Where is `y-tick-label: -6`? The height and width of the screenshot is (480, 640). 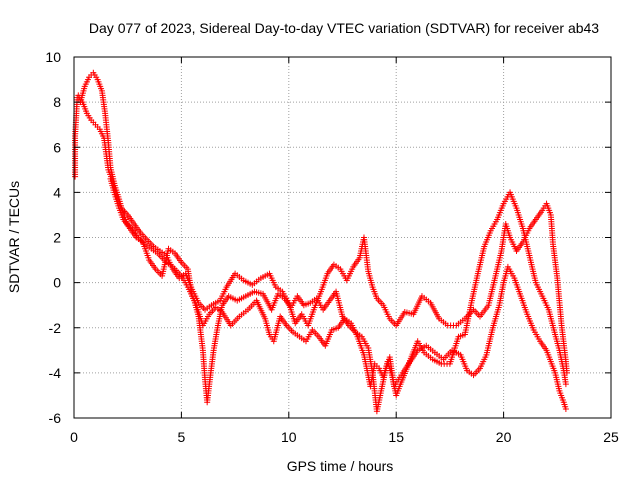
y-tick-label: -6 is located at coordinates (55, 418).